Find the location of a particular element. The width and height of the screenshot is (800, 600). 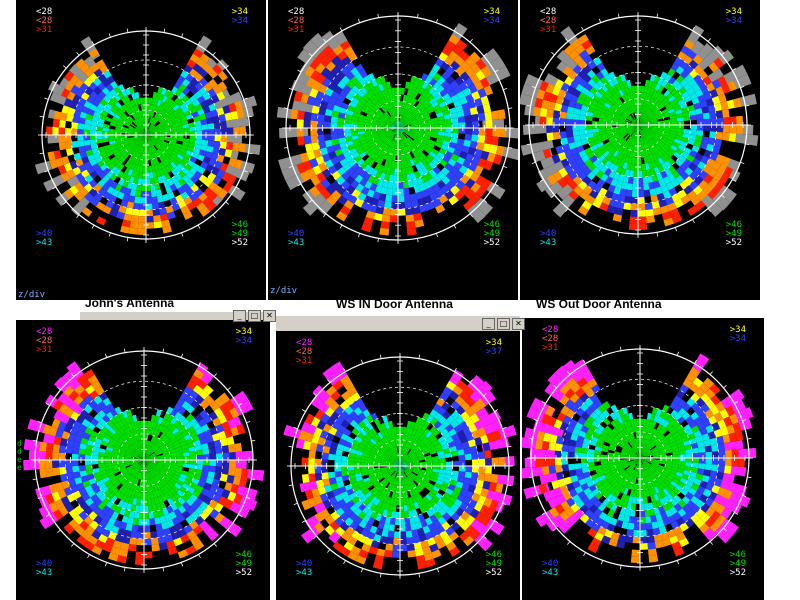

panel-ws-outdoor-antenna-bottom: <28 <28 >31 >34 >34 >40 >43 >46 >49 >52 is located at coordinates (643, 459).